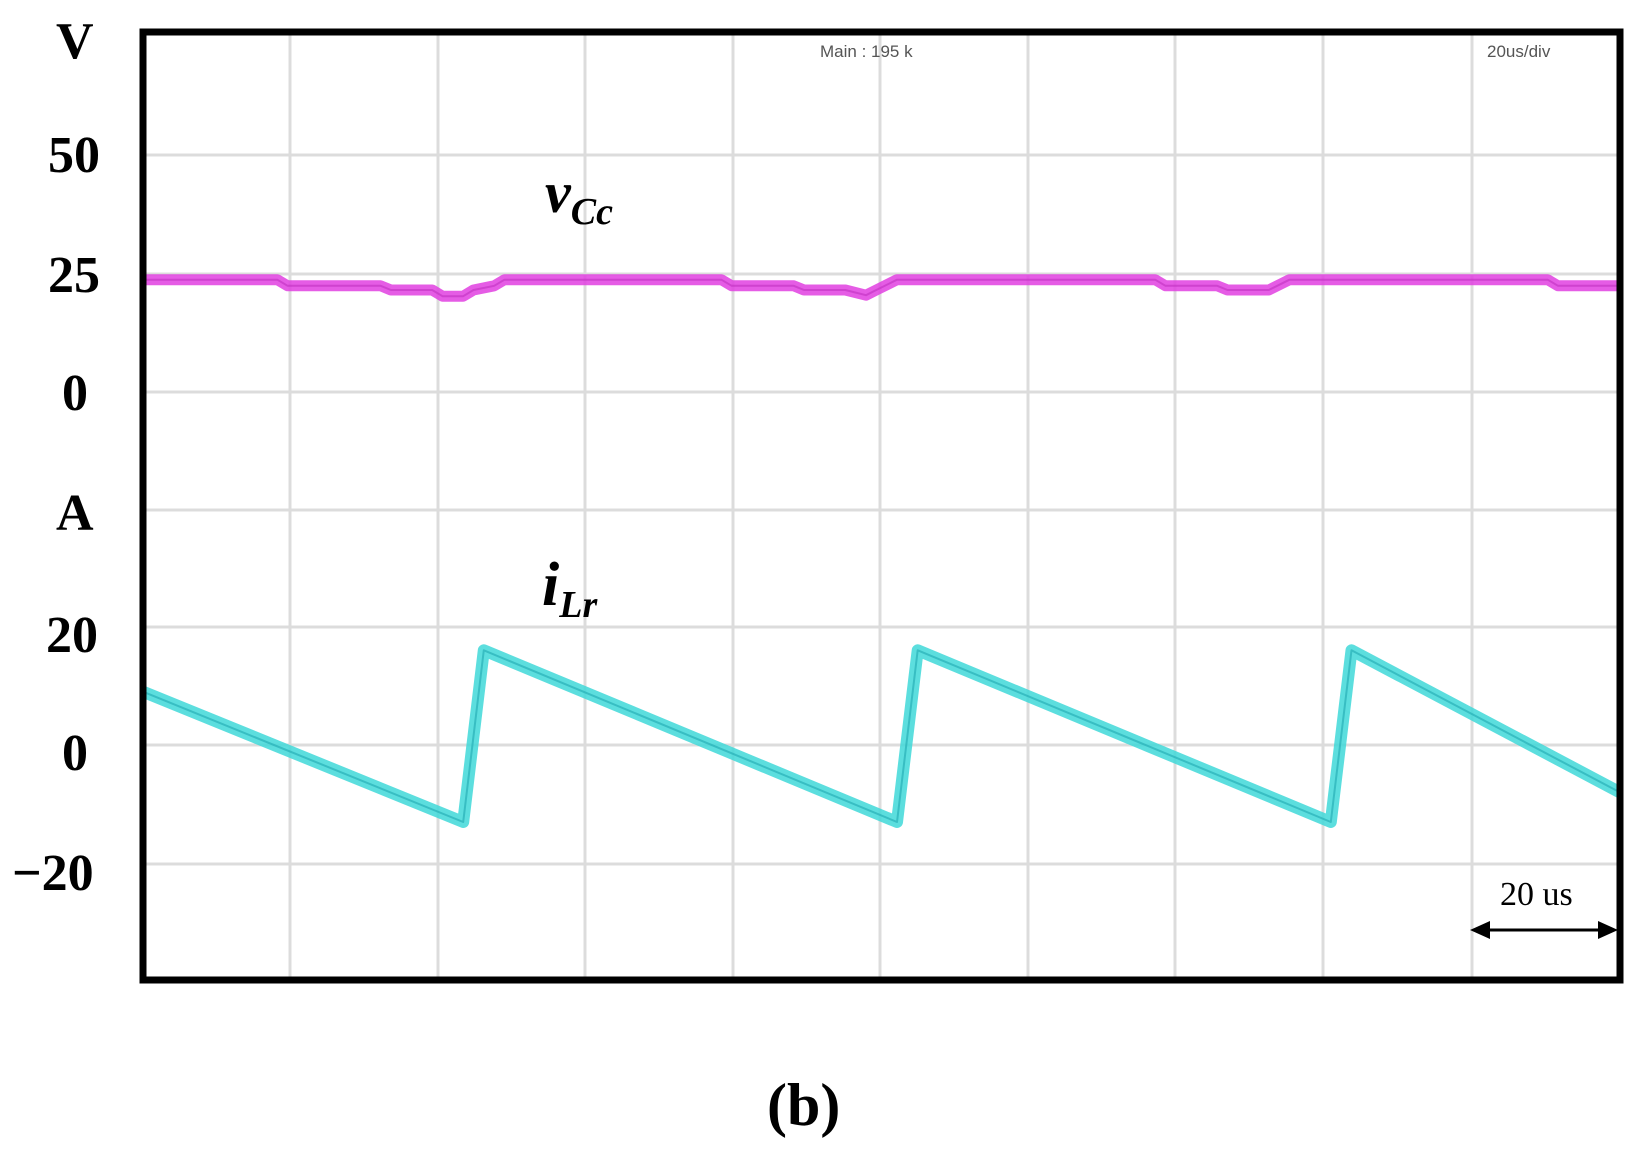 This screenshot has height=1153, width=1637. What do you see at coordinates (75, 753) in the screenshot?
I see `current-tick-label: 0` at bounding box center [75, 753].